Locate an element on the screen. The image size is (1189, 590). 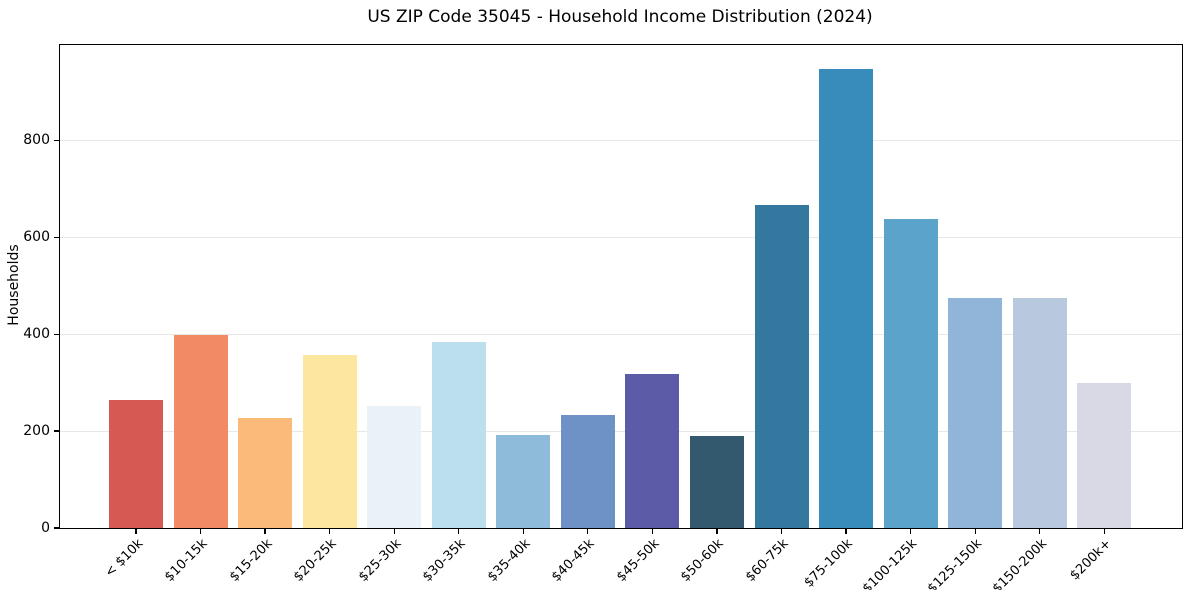
bar-$10-15k is located at coordinates (200, 431).